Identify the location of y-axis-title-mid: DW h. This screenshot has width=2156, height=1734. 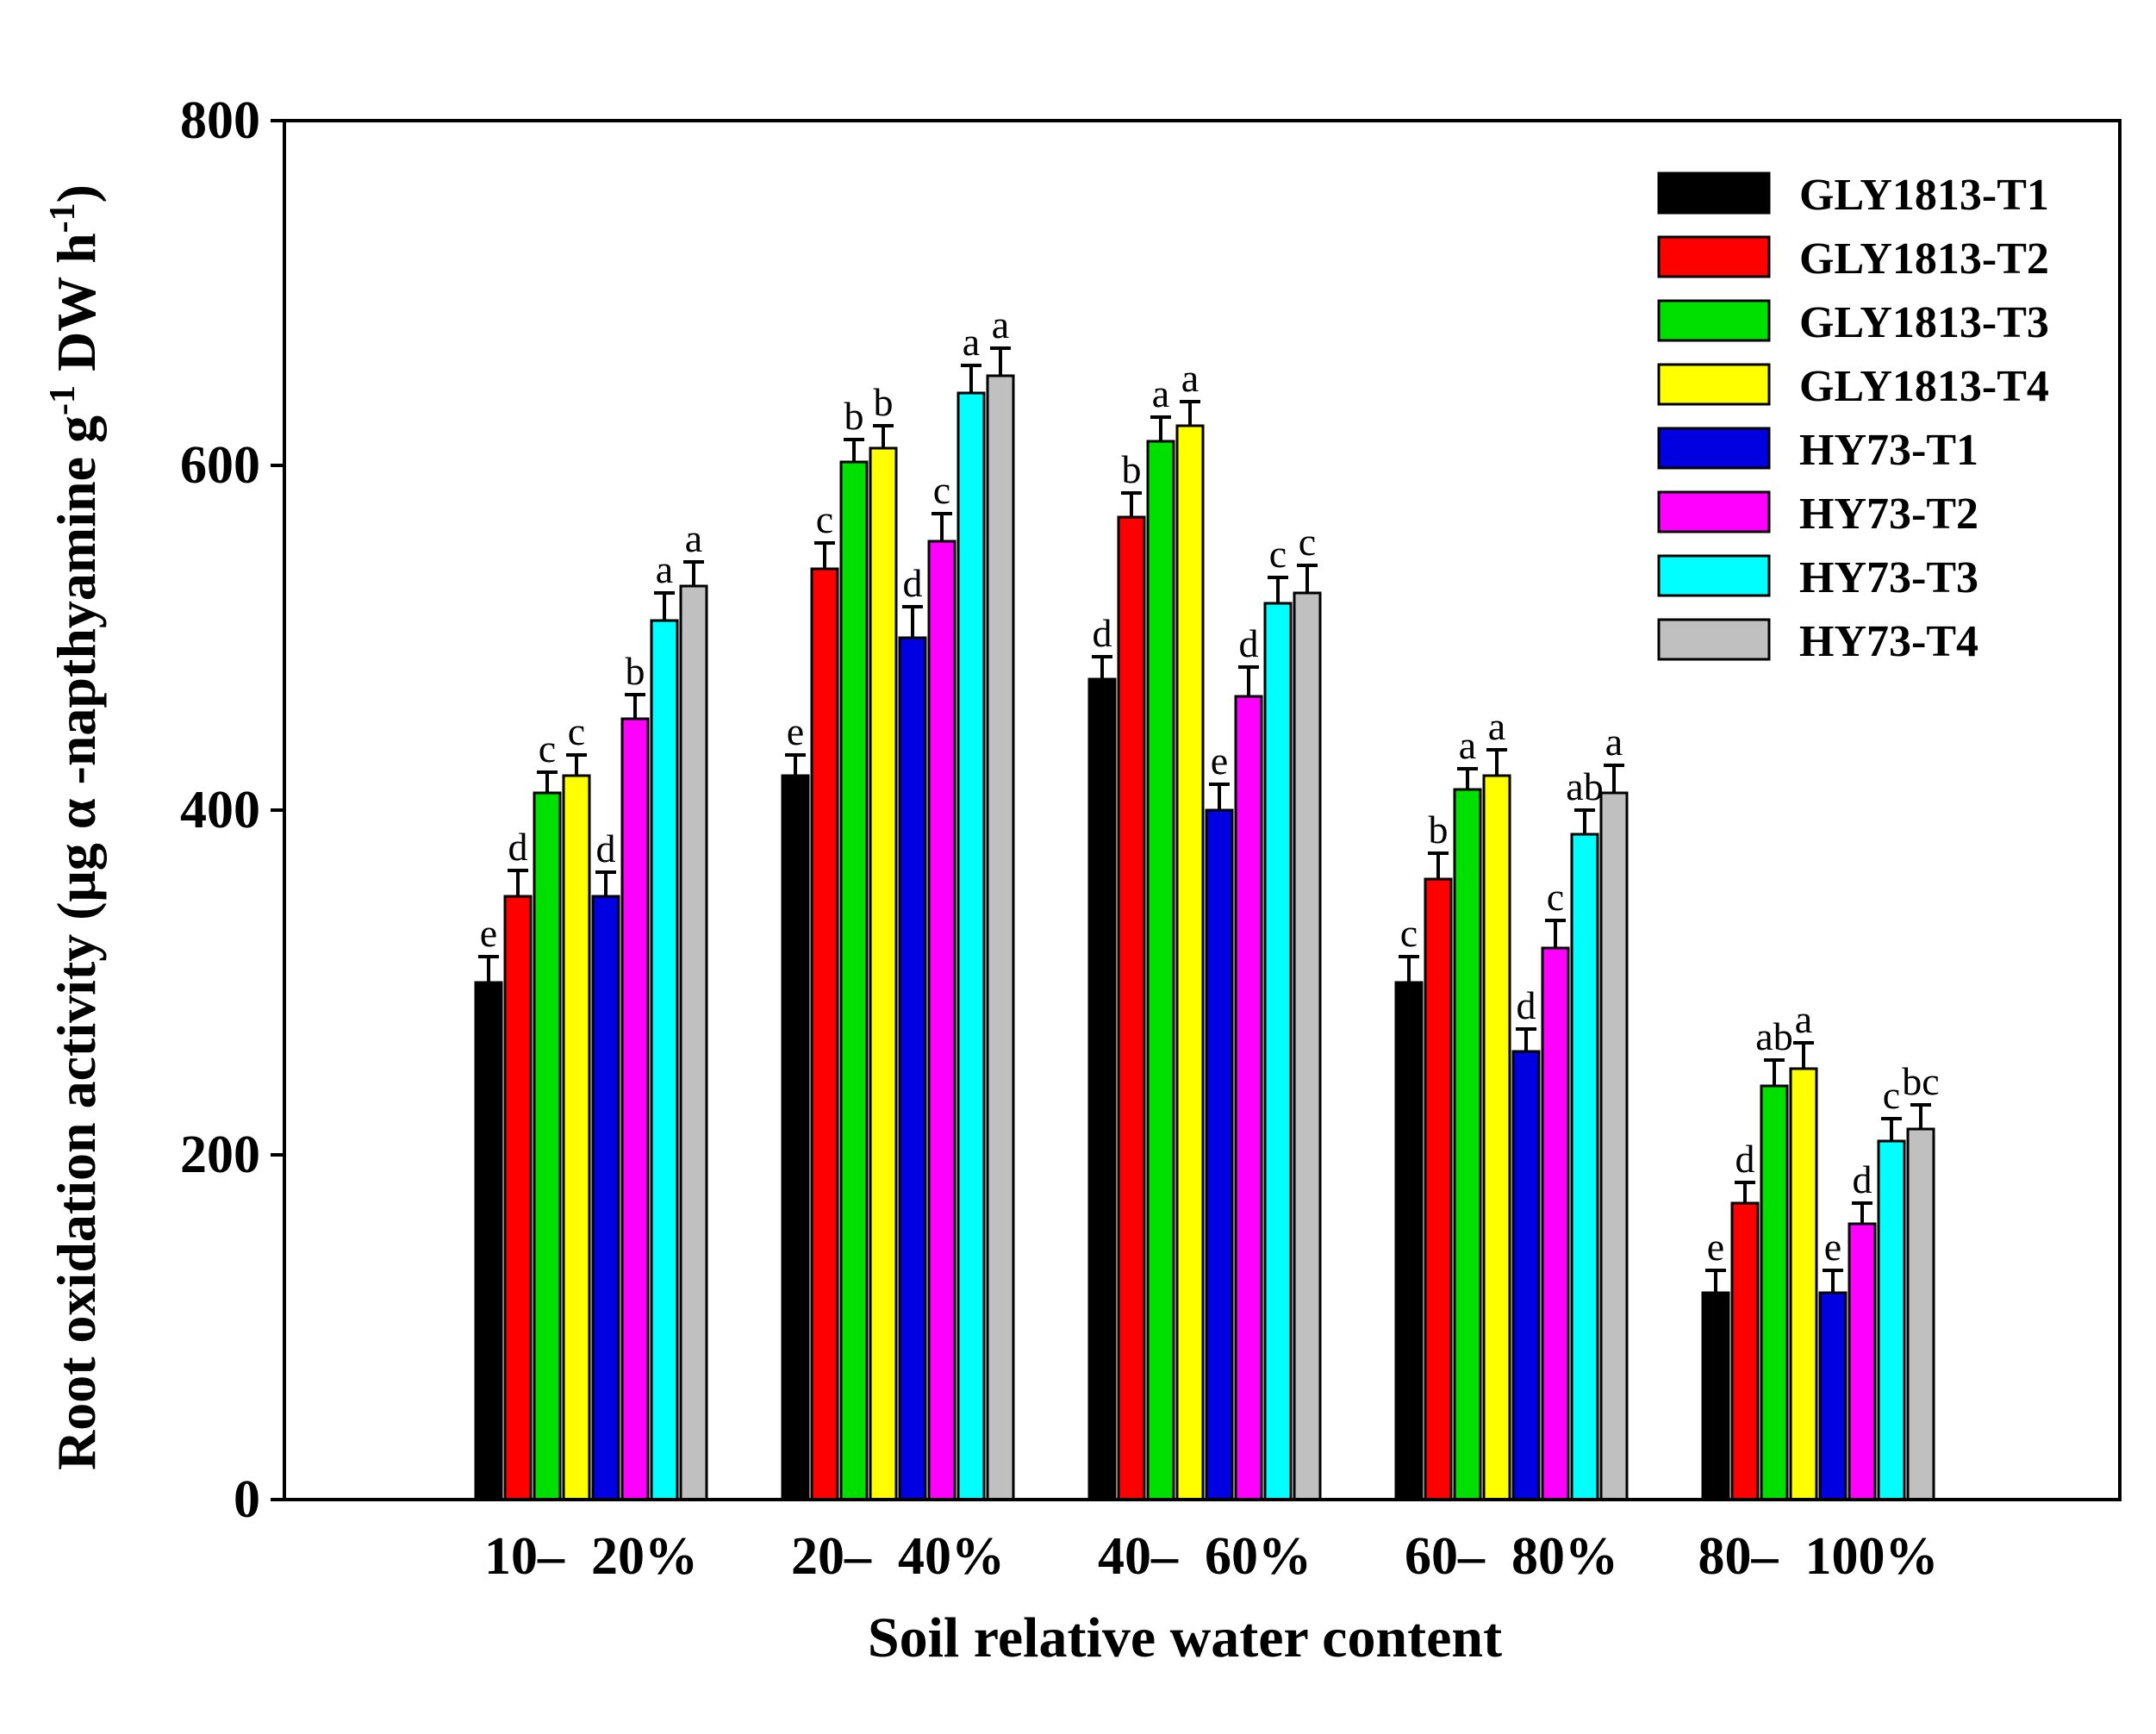
(76, 309).